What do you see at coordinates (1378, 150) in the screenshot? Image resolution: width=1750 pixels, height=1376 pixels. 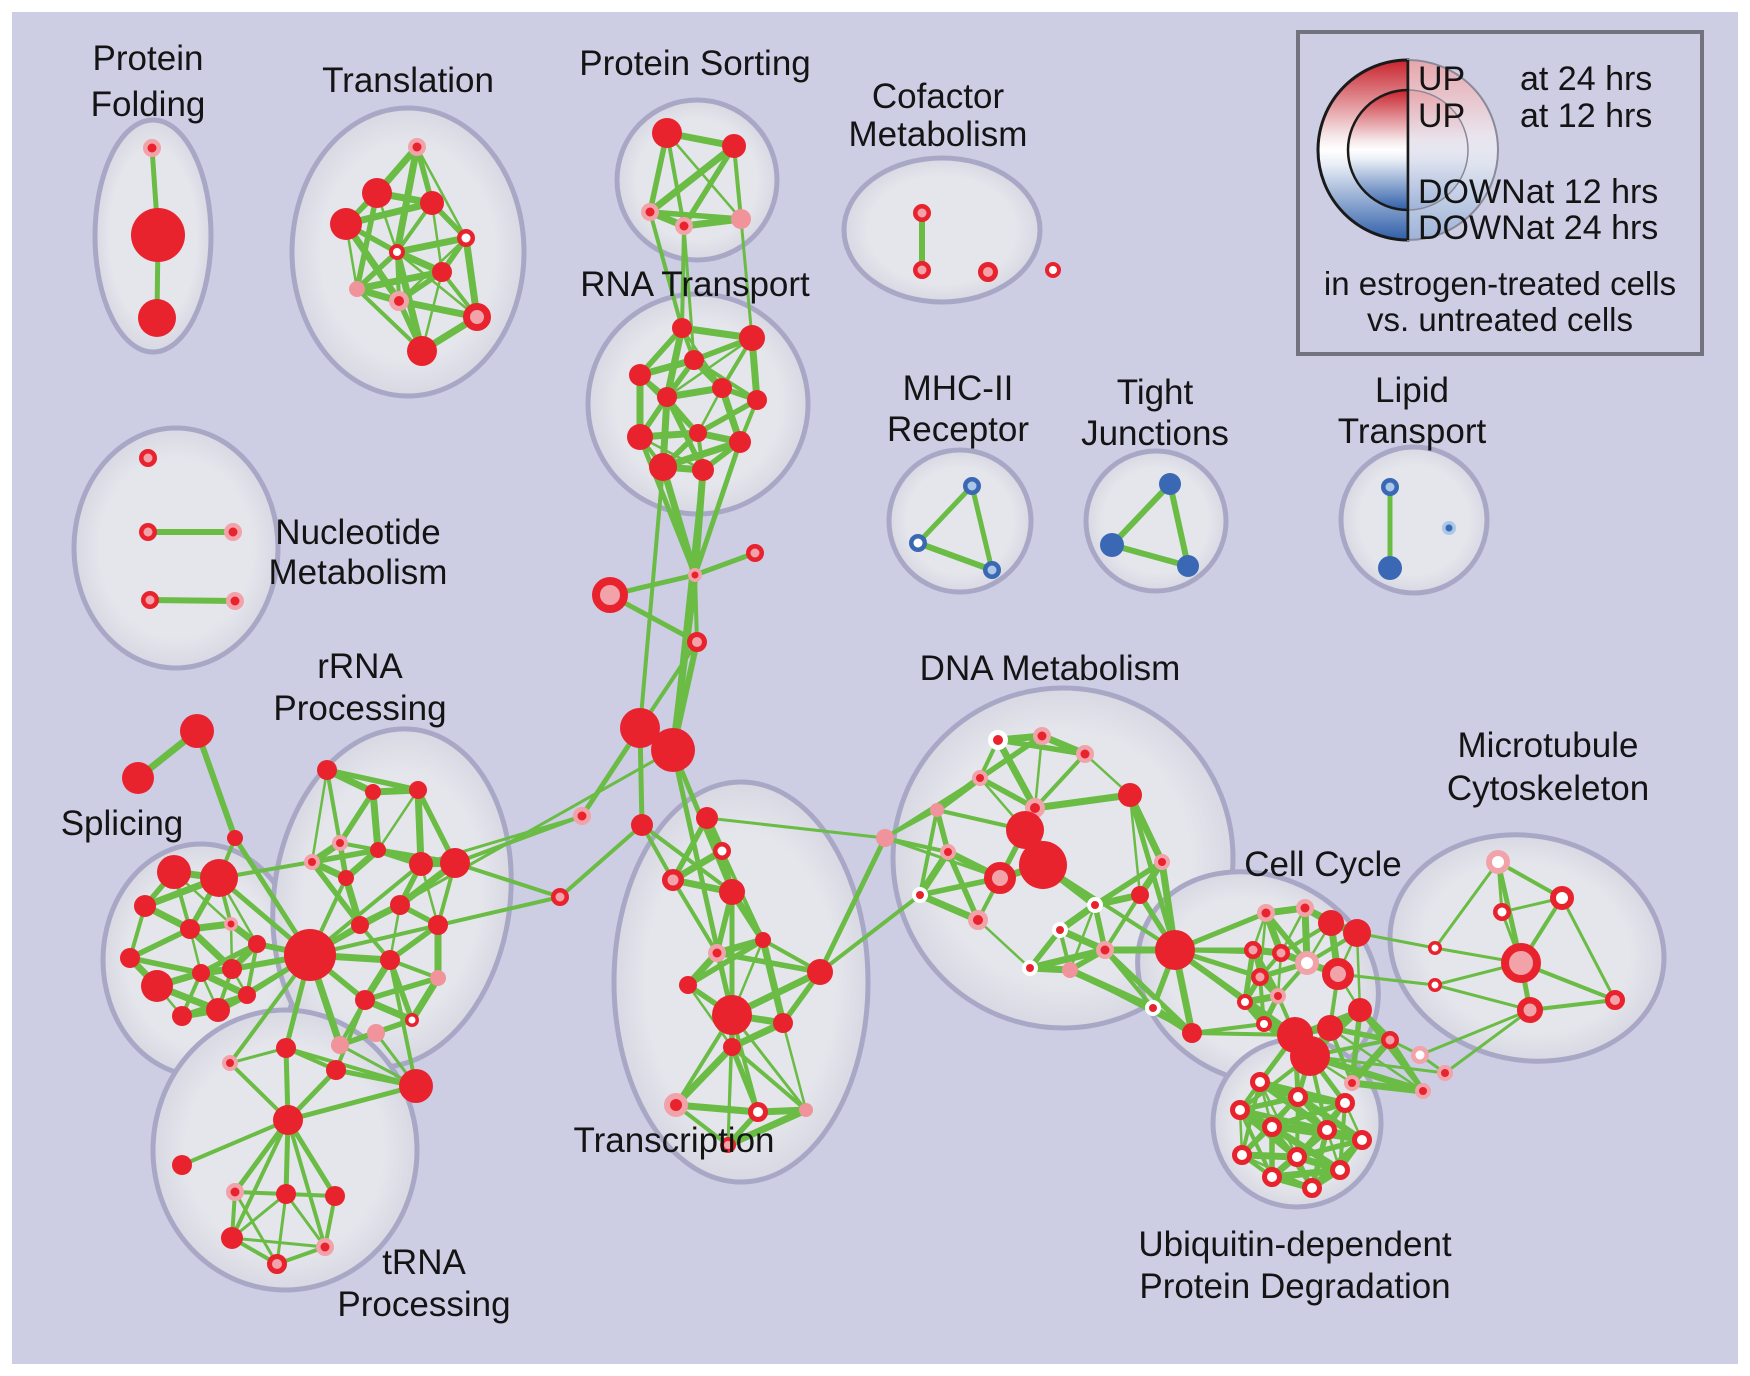 I see `legend-circle-inner-left` at bounding box center [1378, 150].